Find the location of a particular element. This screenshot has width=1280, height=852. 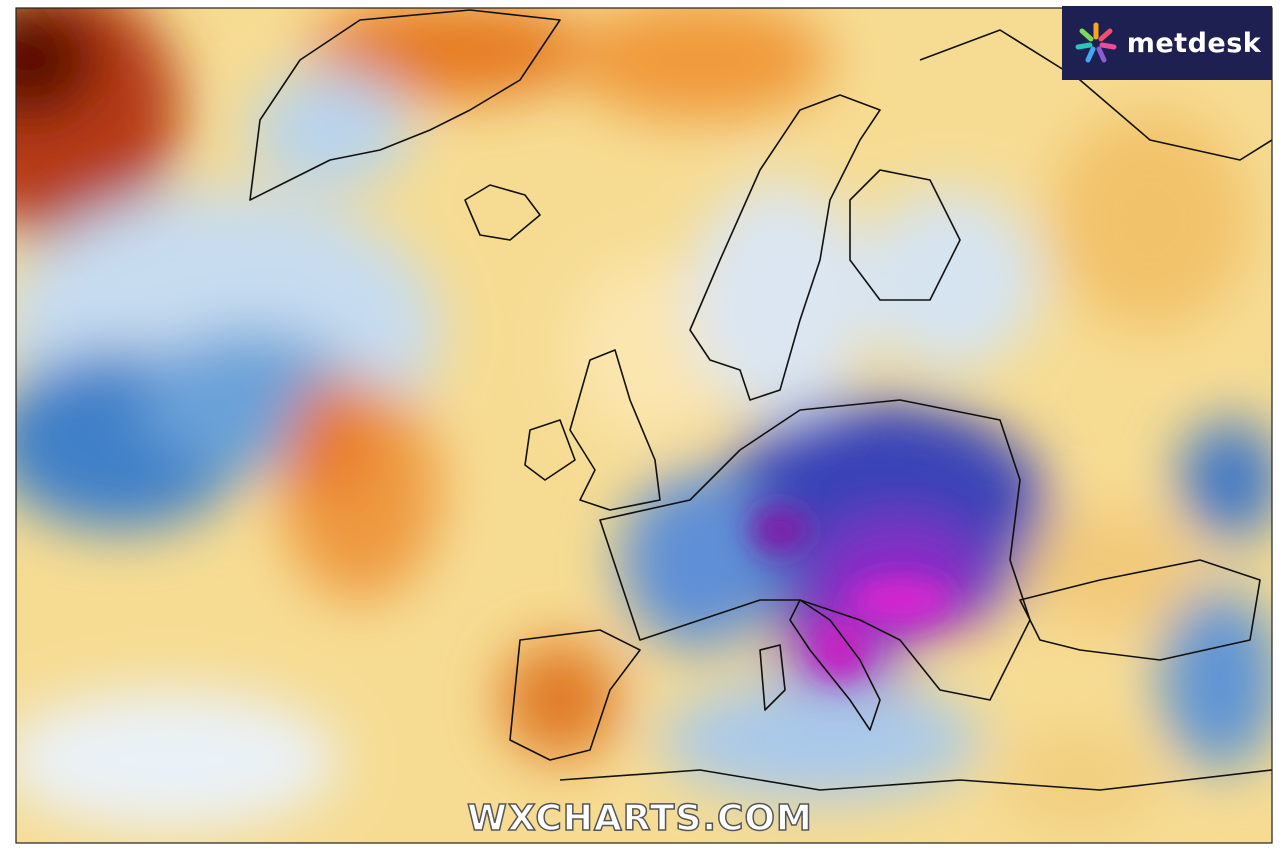

logo-petals is located at coordinates (1096, 42).